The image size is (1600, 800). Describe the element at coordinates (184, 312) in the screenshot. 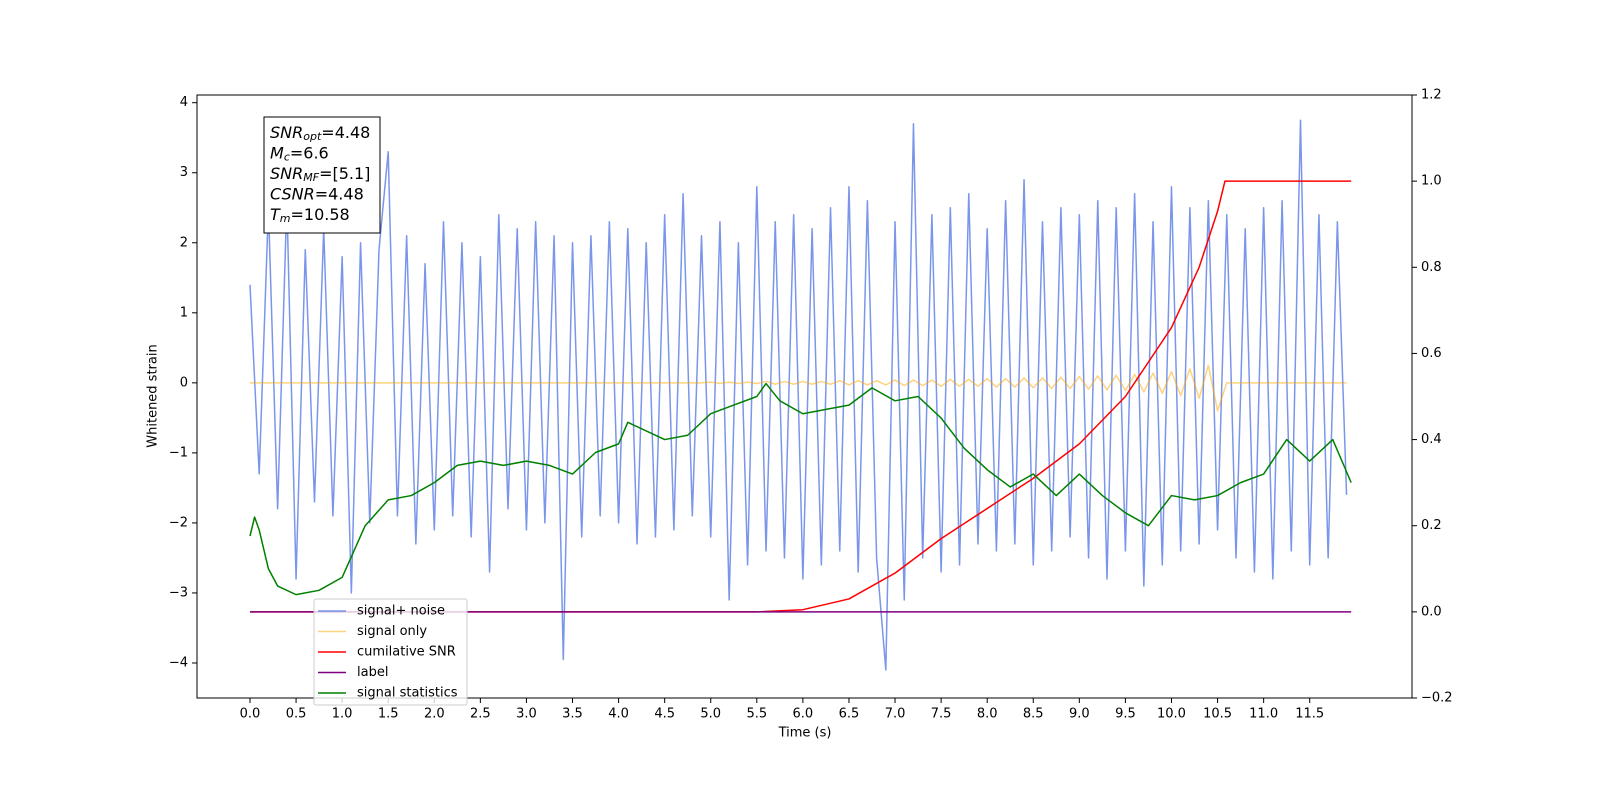

I see `y-tick-label: 1` at that location.